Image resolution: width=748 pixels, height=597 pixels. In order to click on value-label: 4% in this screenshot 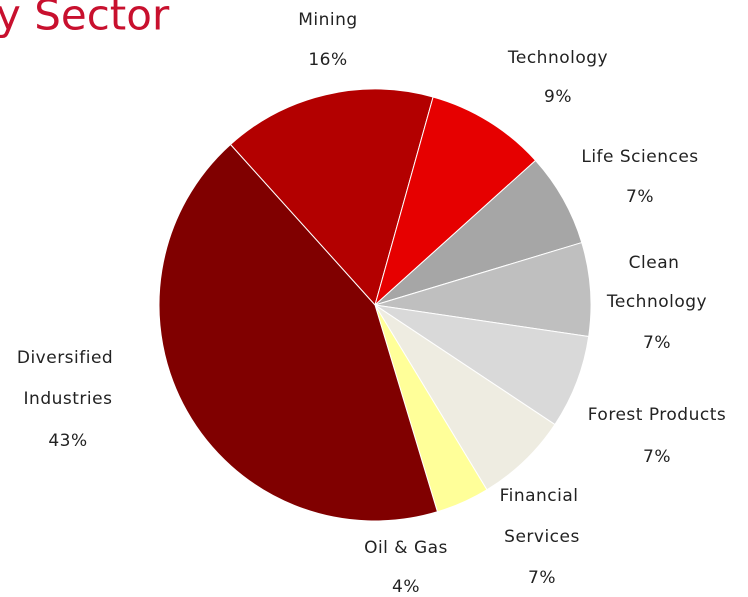, I will do `click(406, 587)`.